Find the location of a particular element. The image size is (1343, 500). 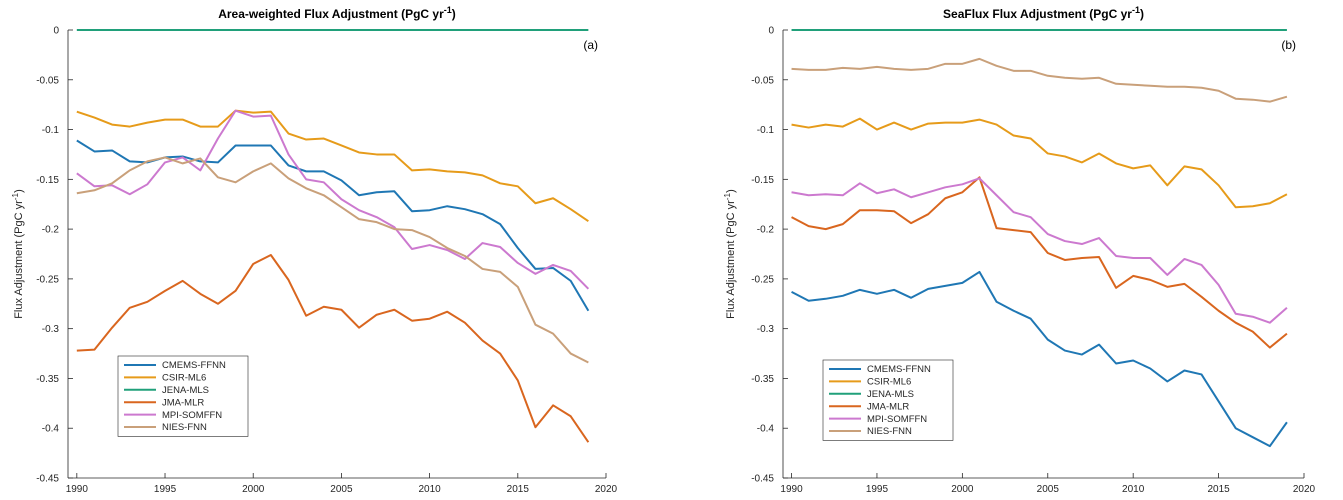

series-line-nies-fnn is located at coordinates (1039, 80).